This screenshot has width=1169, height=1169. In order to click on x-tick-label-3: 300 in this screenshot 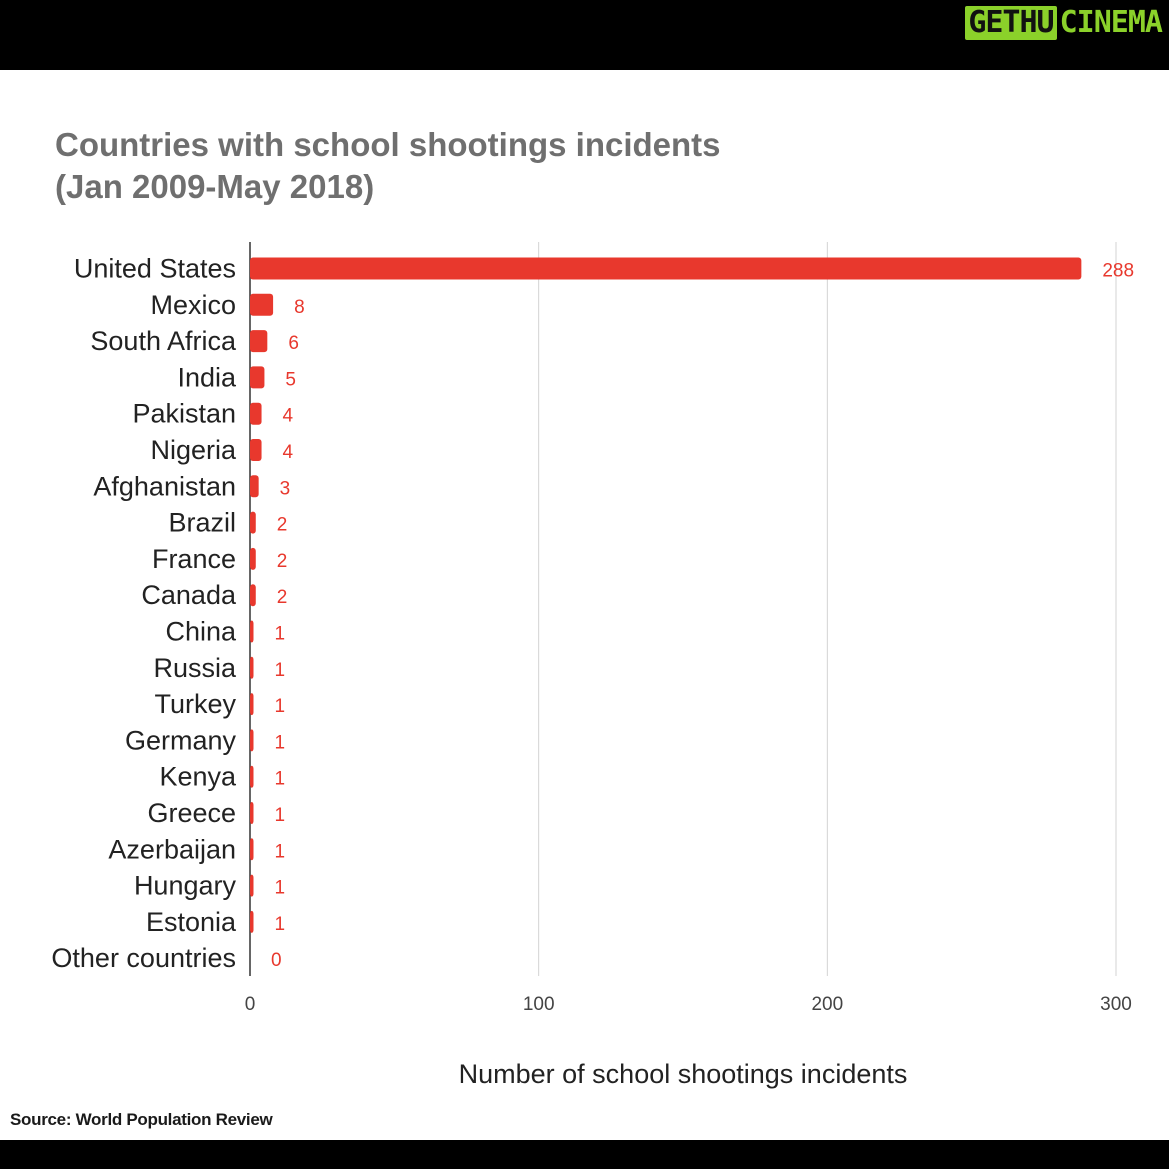, I will do `click(1116, 1004)`.